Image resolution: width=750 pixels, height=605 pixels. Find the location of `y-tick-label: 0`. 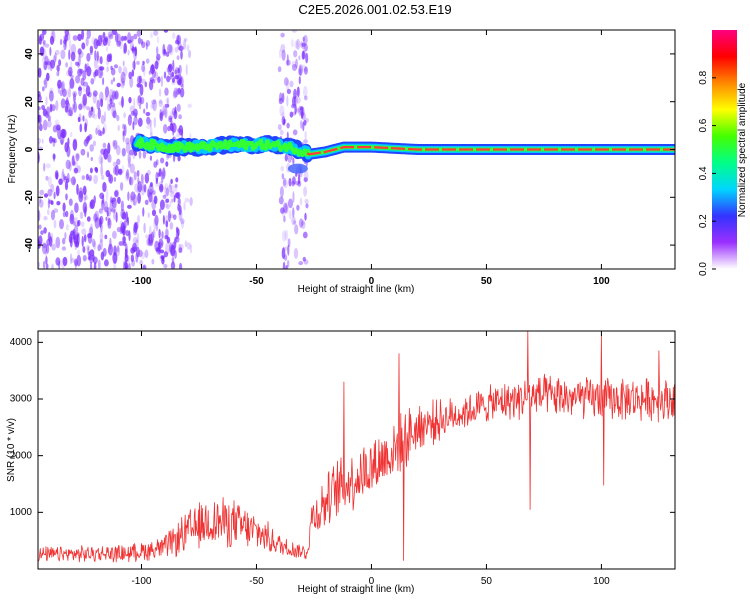

y-tick-label: 0 is located at coordinates (29, 149).